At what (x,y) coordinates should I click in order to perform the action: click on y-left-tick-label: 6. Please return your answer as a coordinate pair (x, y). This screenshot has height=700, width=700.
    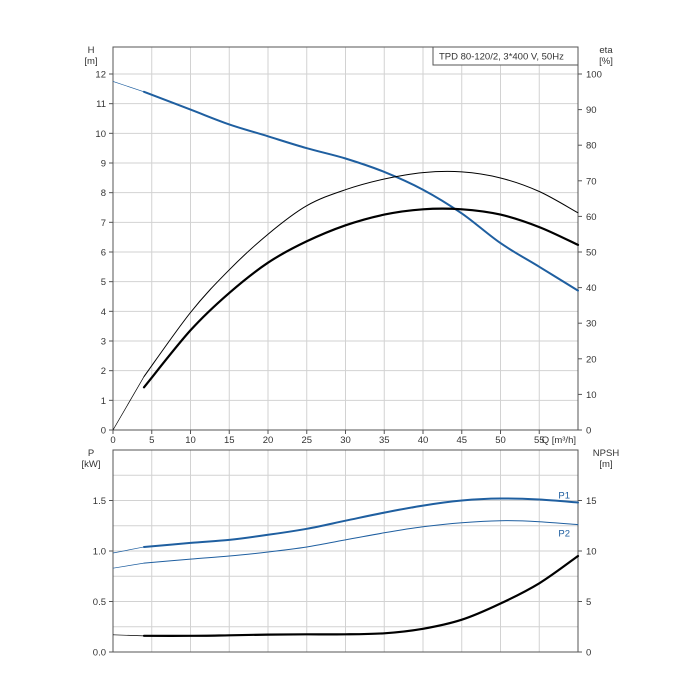
    Looking at the image, I should click on (103, 253).